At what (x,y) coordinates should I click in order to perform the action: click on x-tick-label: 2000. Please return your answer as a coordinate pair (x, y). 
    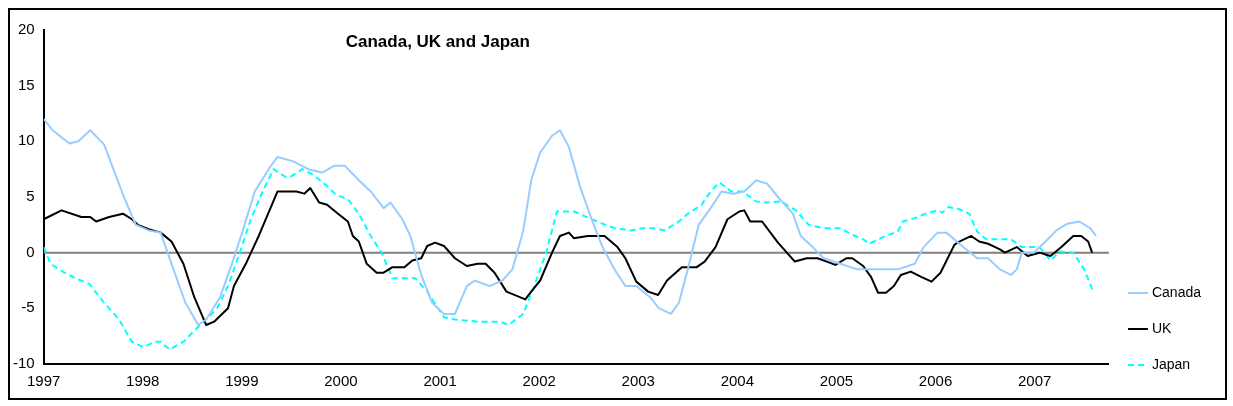
    Looking at the image, I should click on (341, 381).